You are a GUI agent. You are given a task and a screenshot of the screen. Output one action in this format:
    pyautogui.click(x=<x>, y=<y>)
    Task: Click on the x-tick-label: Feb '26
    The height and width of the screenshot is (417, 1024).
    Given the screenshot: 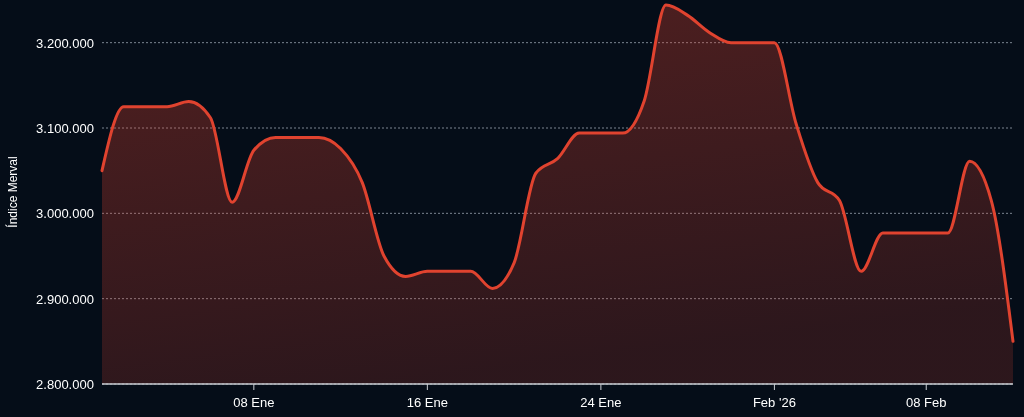 What is the action you would take?
    pyautogui.click(x=774, y=402)
    